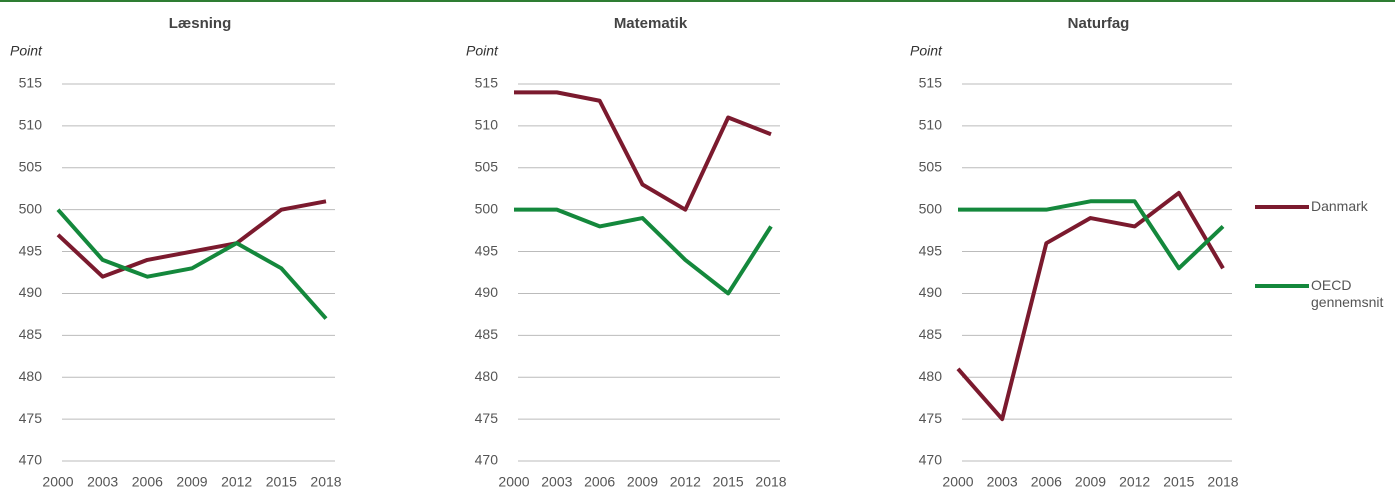 This screenshot has height=491, width=1395. What do you see at coordinates (651, 23) in the screenshot?
I see `chart-title: Matematik` at bounding box center [651, 23].